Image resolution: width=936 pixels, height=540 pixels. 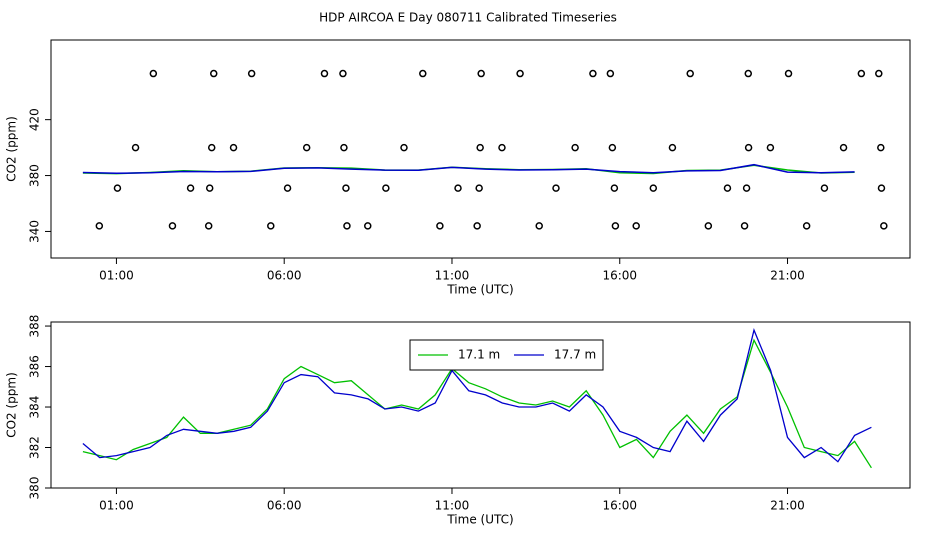 What do you see at coordinates (468, 169) in the screenshot?
I see `series-line` at bounding box center [468, 169].